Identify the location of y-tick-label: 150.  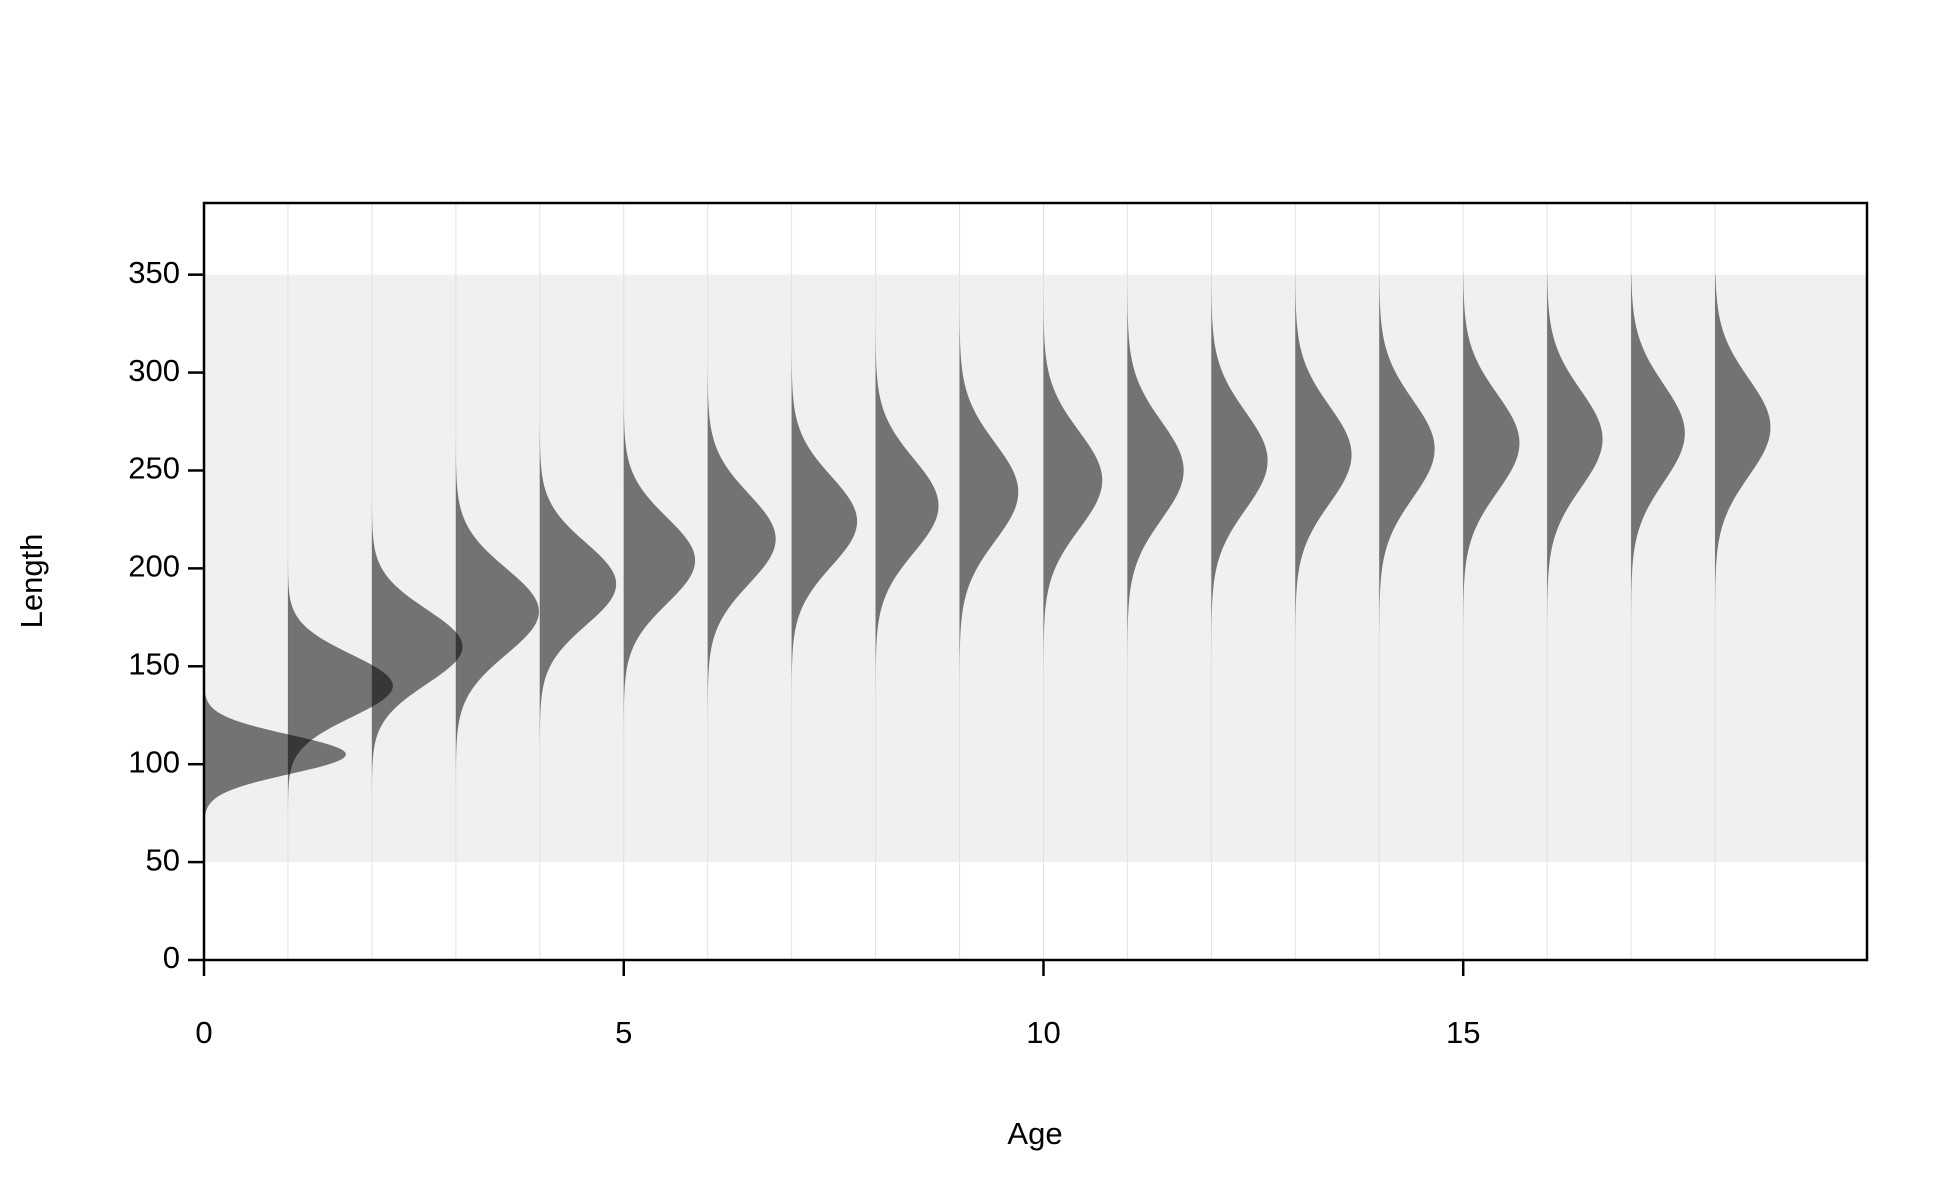
(154, 663).